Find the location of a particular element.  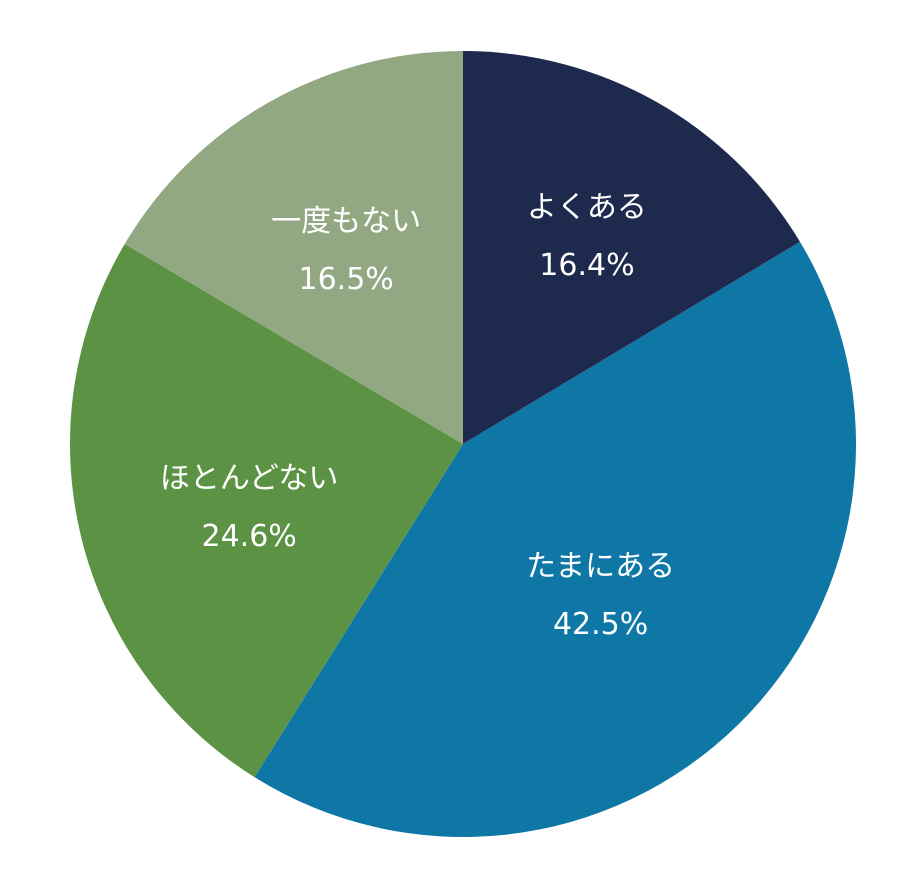

slice-label: たまにある is located at coordinates (600, 566).